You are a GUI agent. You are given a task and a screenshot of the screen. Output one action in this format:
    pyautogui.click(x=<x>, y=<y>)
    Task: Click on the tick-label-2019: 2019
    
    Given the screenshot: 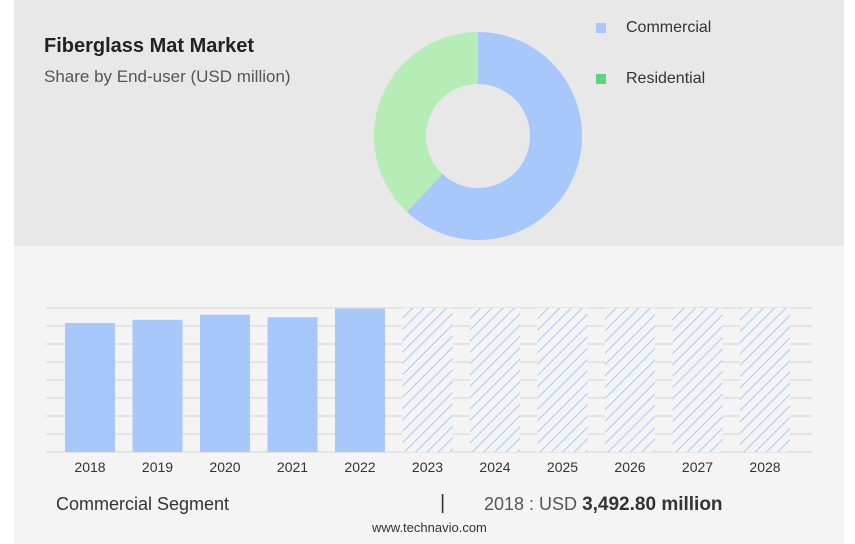 What is the action you would take?
    pyautogui.click(x=157, y=467)
    